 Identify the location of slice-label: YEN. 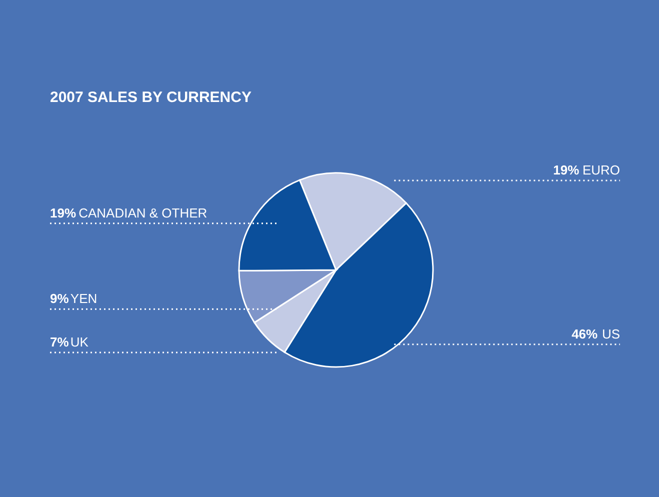
(84, 298).